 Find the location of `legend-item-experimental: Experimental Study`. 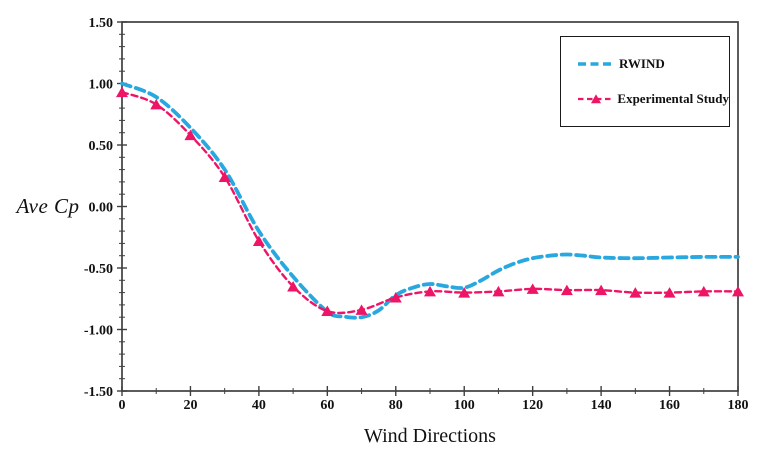

legend-item-experimental: Experimental Study is located at coordinates (652, 99).